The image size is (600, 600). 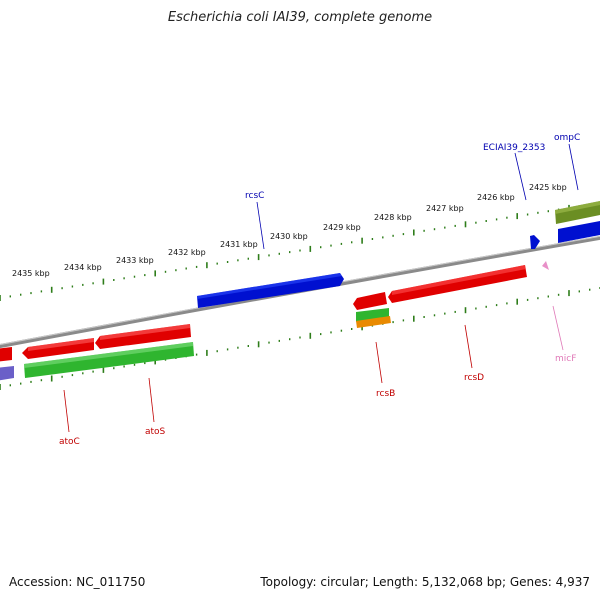 I want to click on kbp-label: 2432 kbp, so click(x=187, y=252).